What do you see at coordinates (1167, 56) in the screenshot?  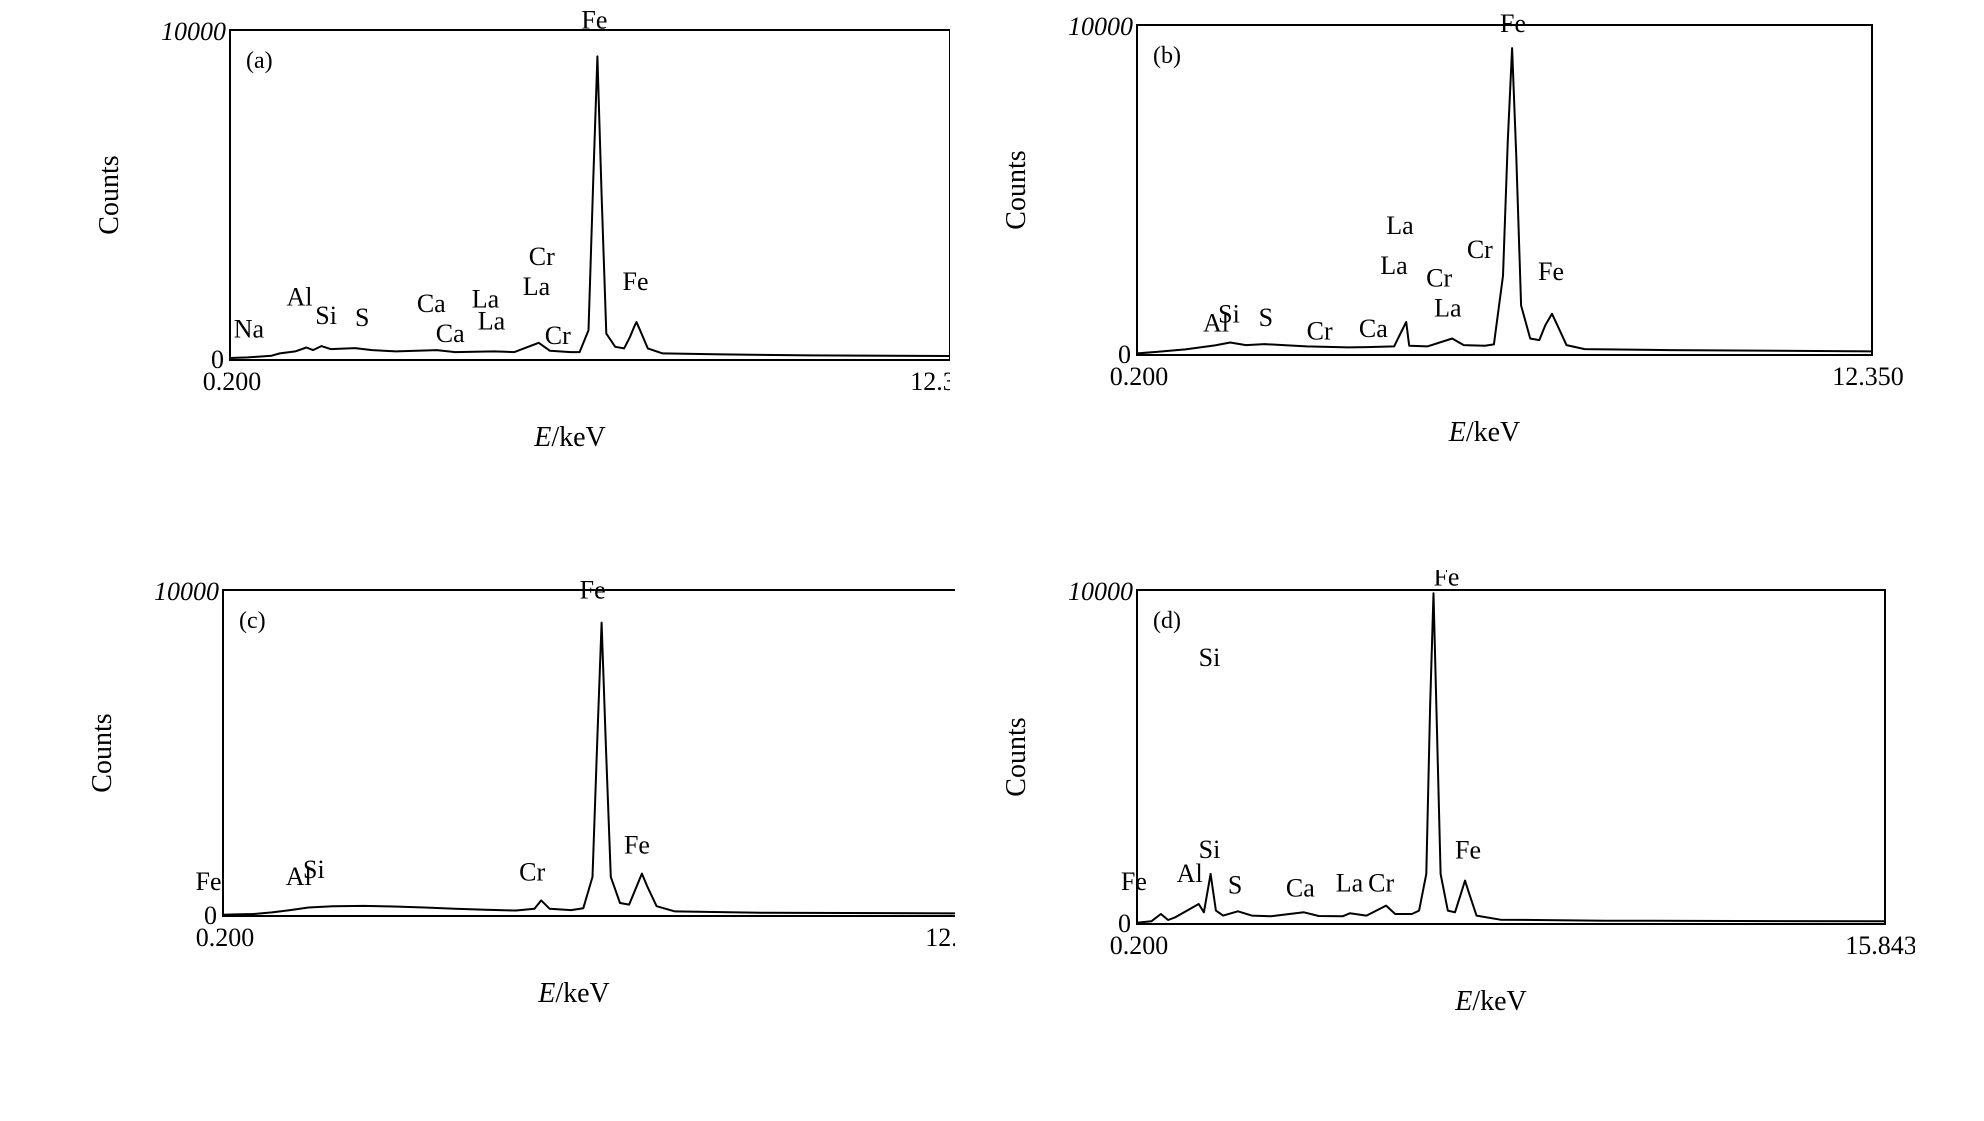 I see `panel-label: (b)` at bounding box center [1167, 56].